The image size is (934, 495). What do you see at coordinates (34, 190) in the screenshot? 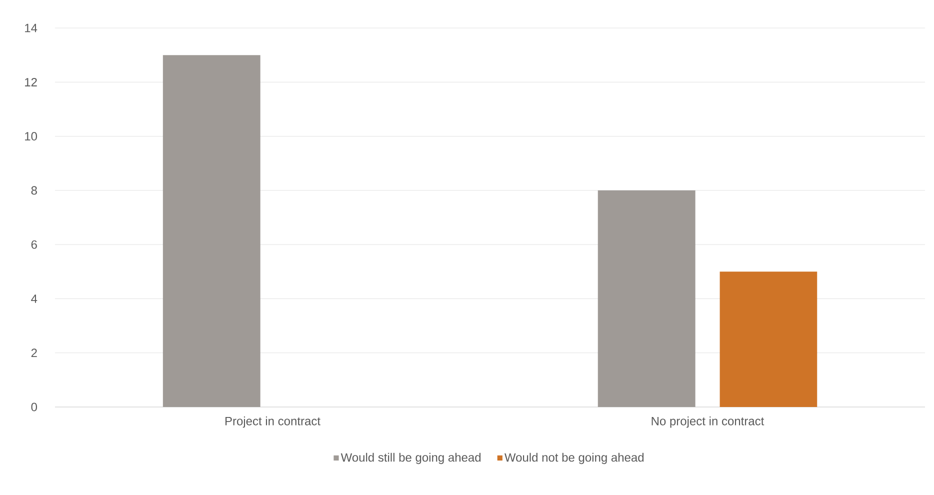
I see `y-tick-label: 8` at bounding box center [34, 190].